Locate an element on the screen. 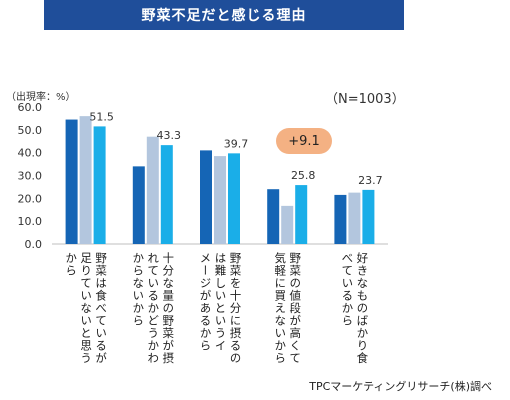  data-label: 51.5 is located at coordinates (101, 116).